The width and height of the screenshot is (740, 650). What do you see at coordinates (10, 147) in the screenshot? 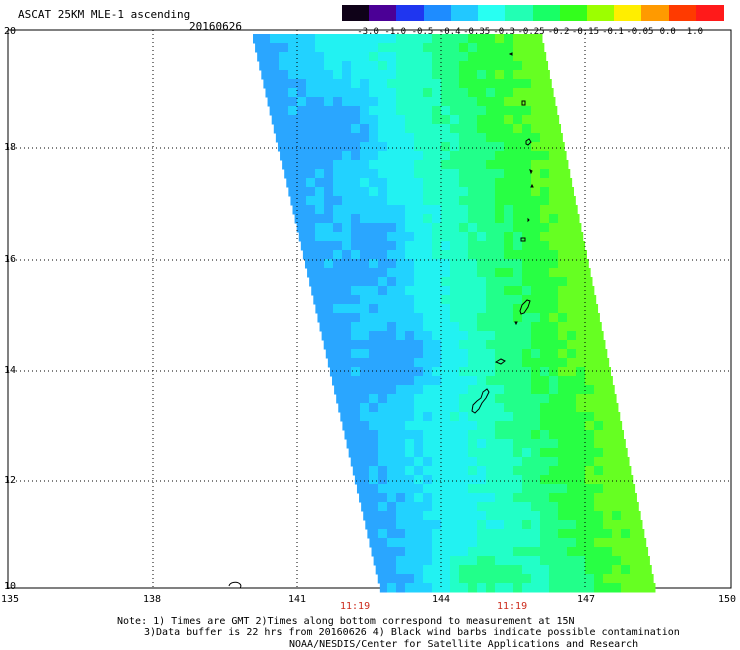
I see `lat-label-18: 18` at bounding box center [10, 147].